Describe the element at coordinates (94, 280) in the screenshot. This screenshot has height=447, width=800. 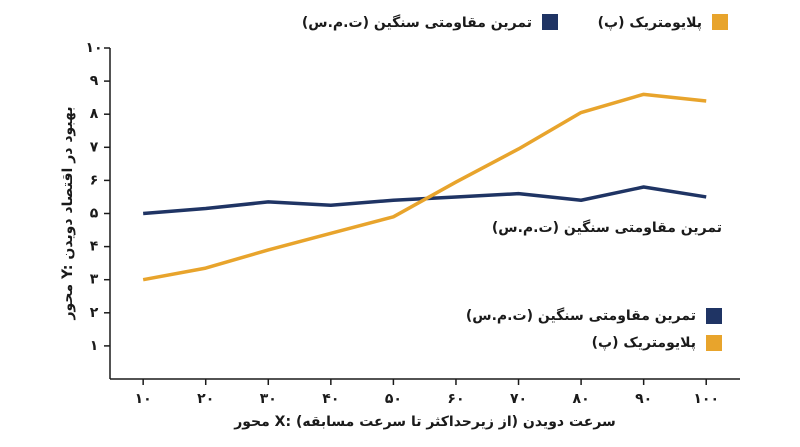
I see `y-tick-label: ۳` at that location.